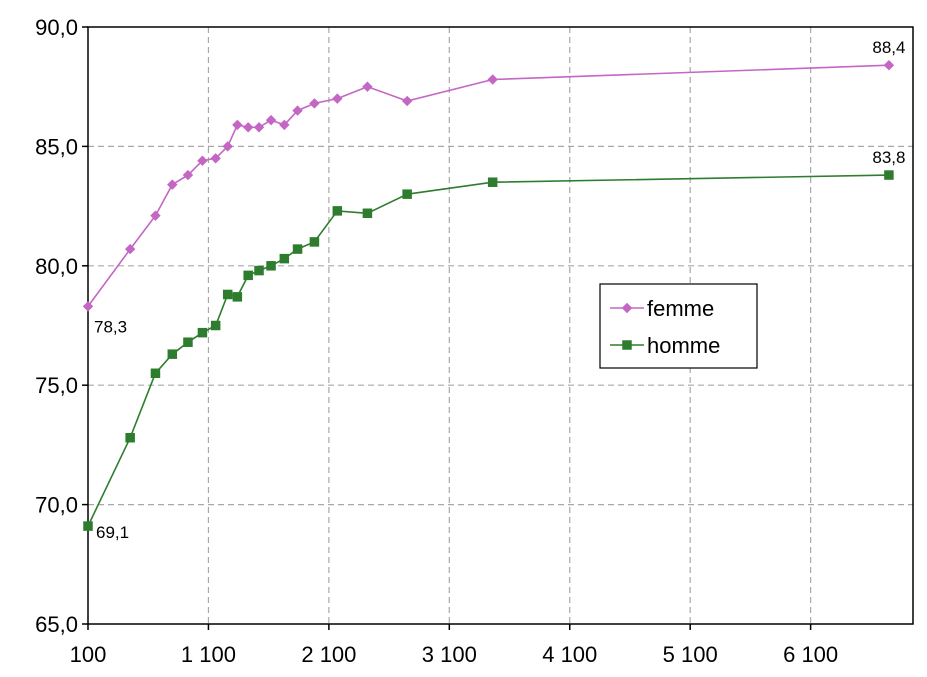  What do you see at coordinates (110, 326) in the screenshot?
I see `data-label-femme: 78,3` at bounding box center [110, 326].